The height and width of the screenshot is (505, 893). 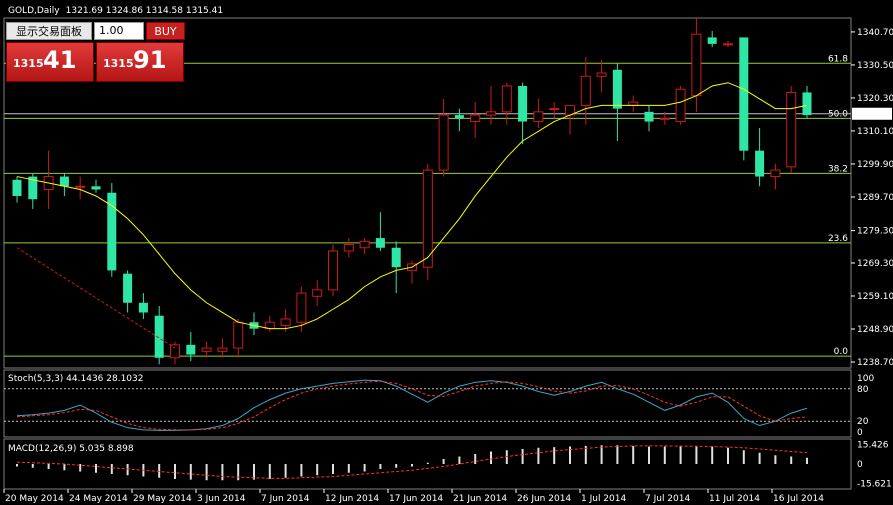 What do you see at coordinates (150, 60) in the screenshot?
I see `buy-price-pips: 91` at bounding box center [150, 60].